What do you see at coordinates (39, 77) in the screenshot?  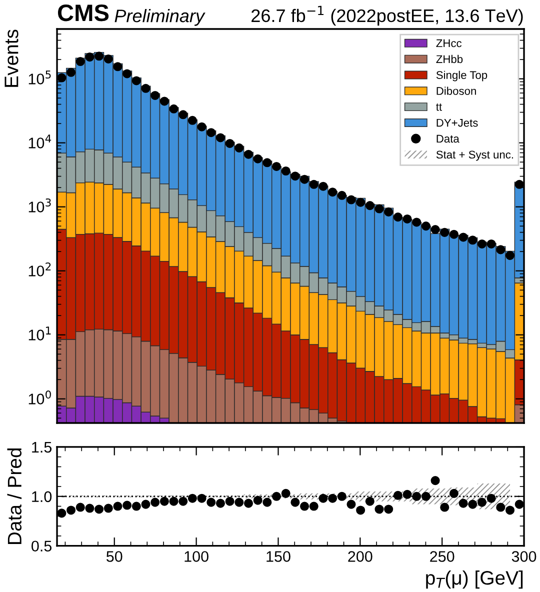 I see `y-tick-label: 10$^{5}$` at bounding box center [39, 77].